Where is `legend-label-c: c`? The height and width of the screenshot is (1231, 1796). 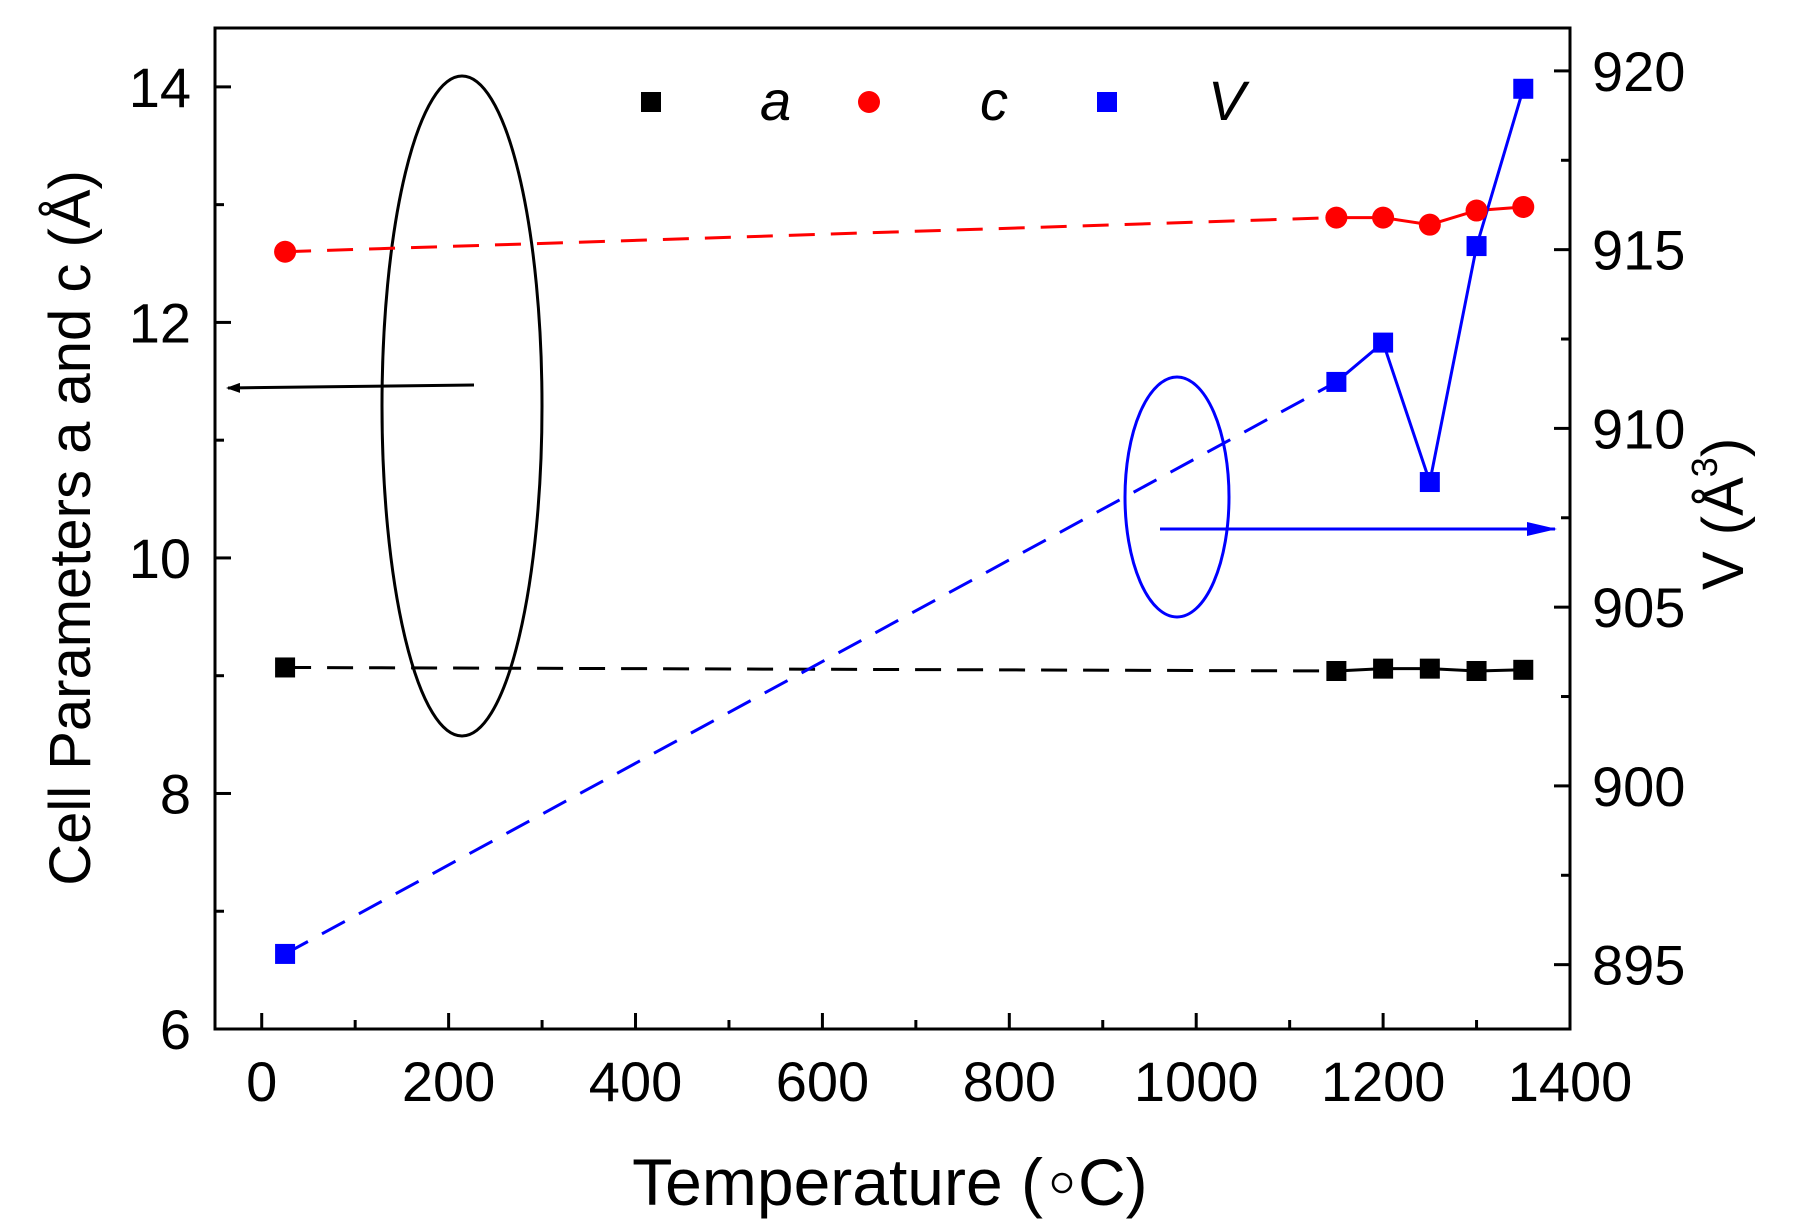
legend-label-c: c is located at coordinates (994, 100).